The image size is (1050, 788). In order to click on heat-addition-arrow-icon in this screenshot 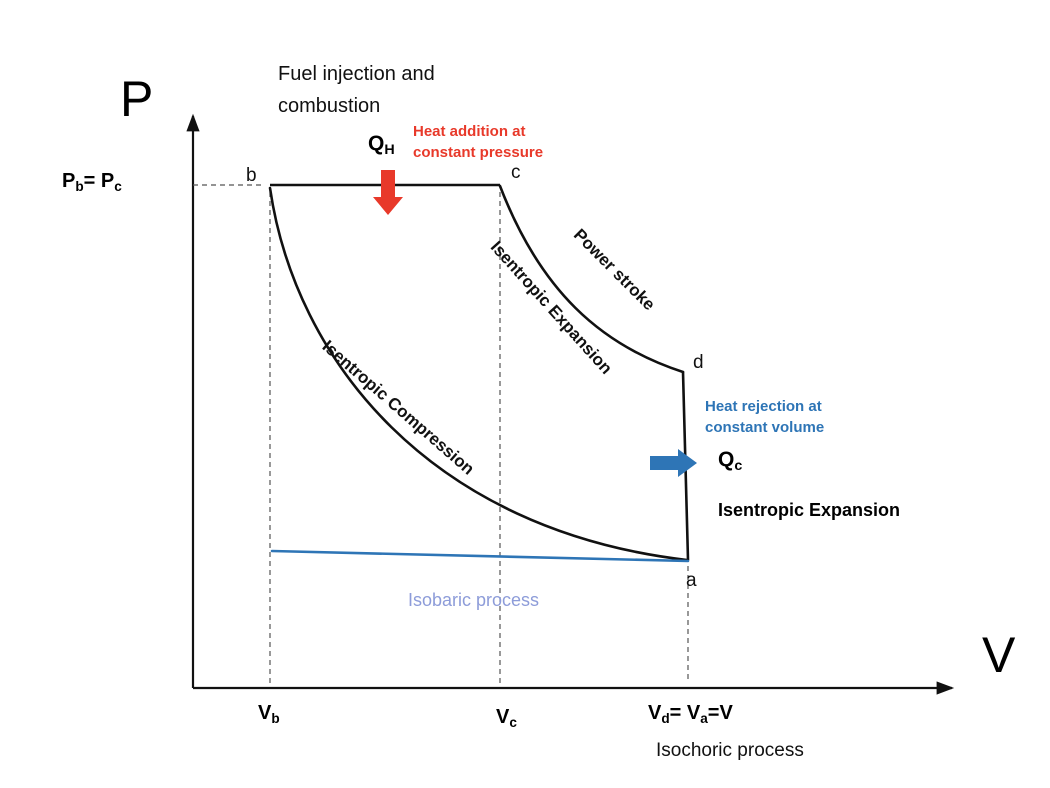, I will do `click(388, 192)`.